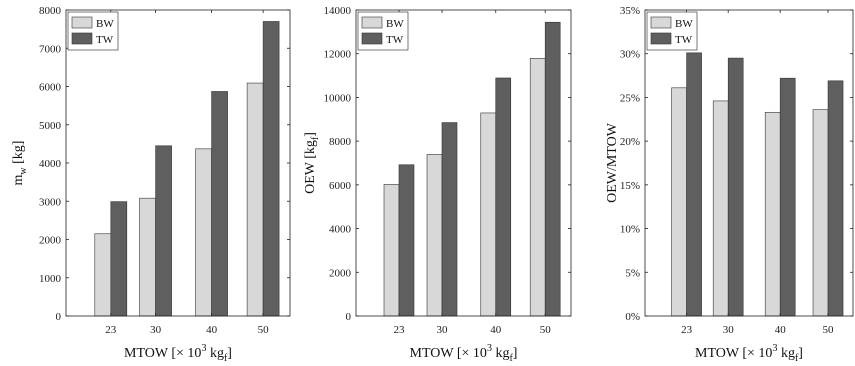  Describe the element at coordinates (50, 202) in the screenshot. I see `y-tick-label: 3000` at that location.